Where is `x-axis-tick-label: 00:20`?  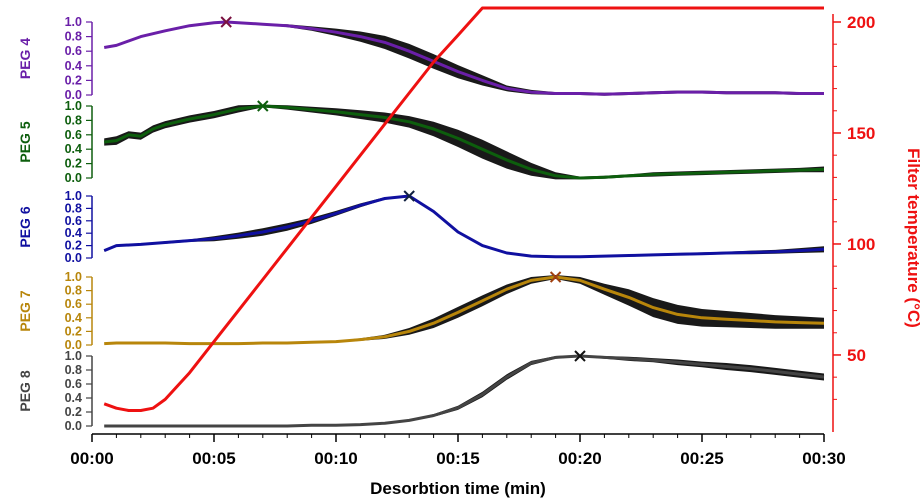 x-axis-tick-label: 00:20 is located at coordinates (579, 458).